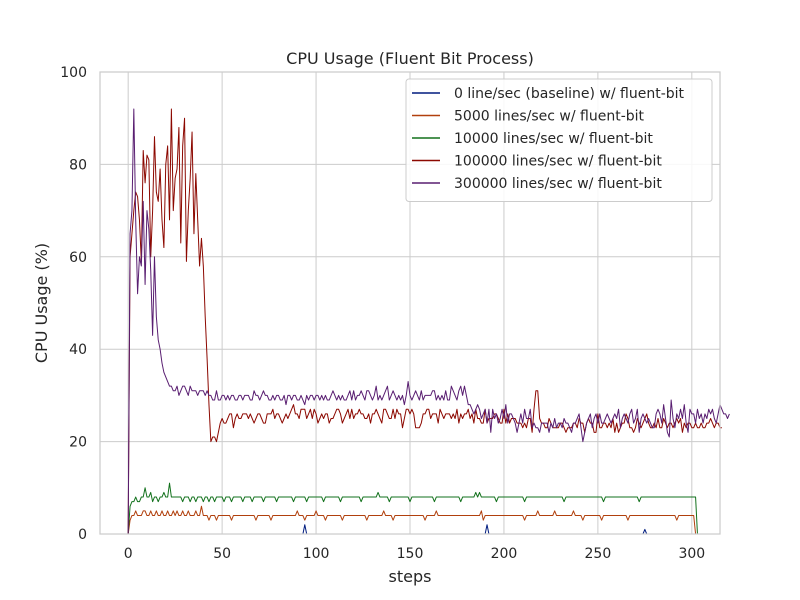 The height and width of the screenshot is (600, 800). Describe the element at coordinates (569, 94) in the screenshot. I see `legend-label: 0 line/sec (baseline) w/ fluent-bit` at that location.